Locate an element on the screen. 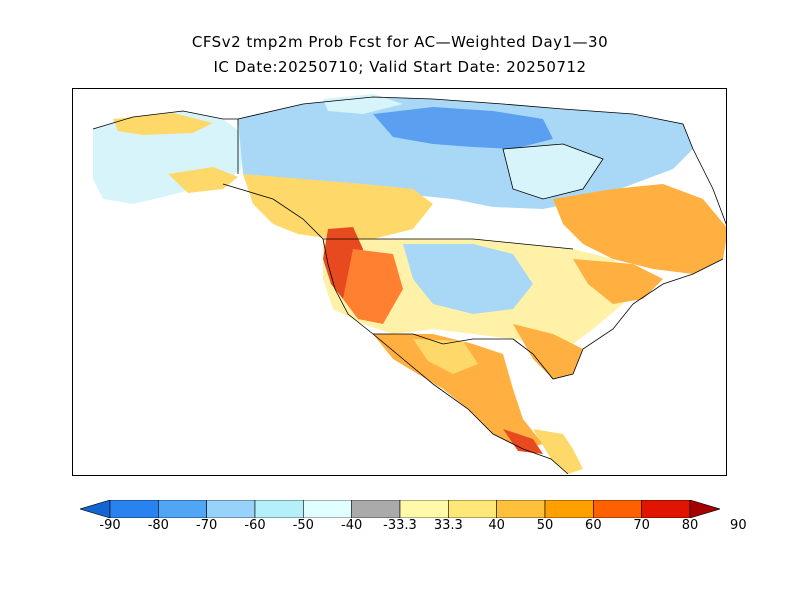  colorbar-tick-label: -40 is located at coordinates (352, 525).